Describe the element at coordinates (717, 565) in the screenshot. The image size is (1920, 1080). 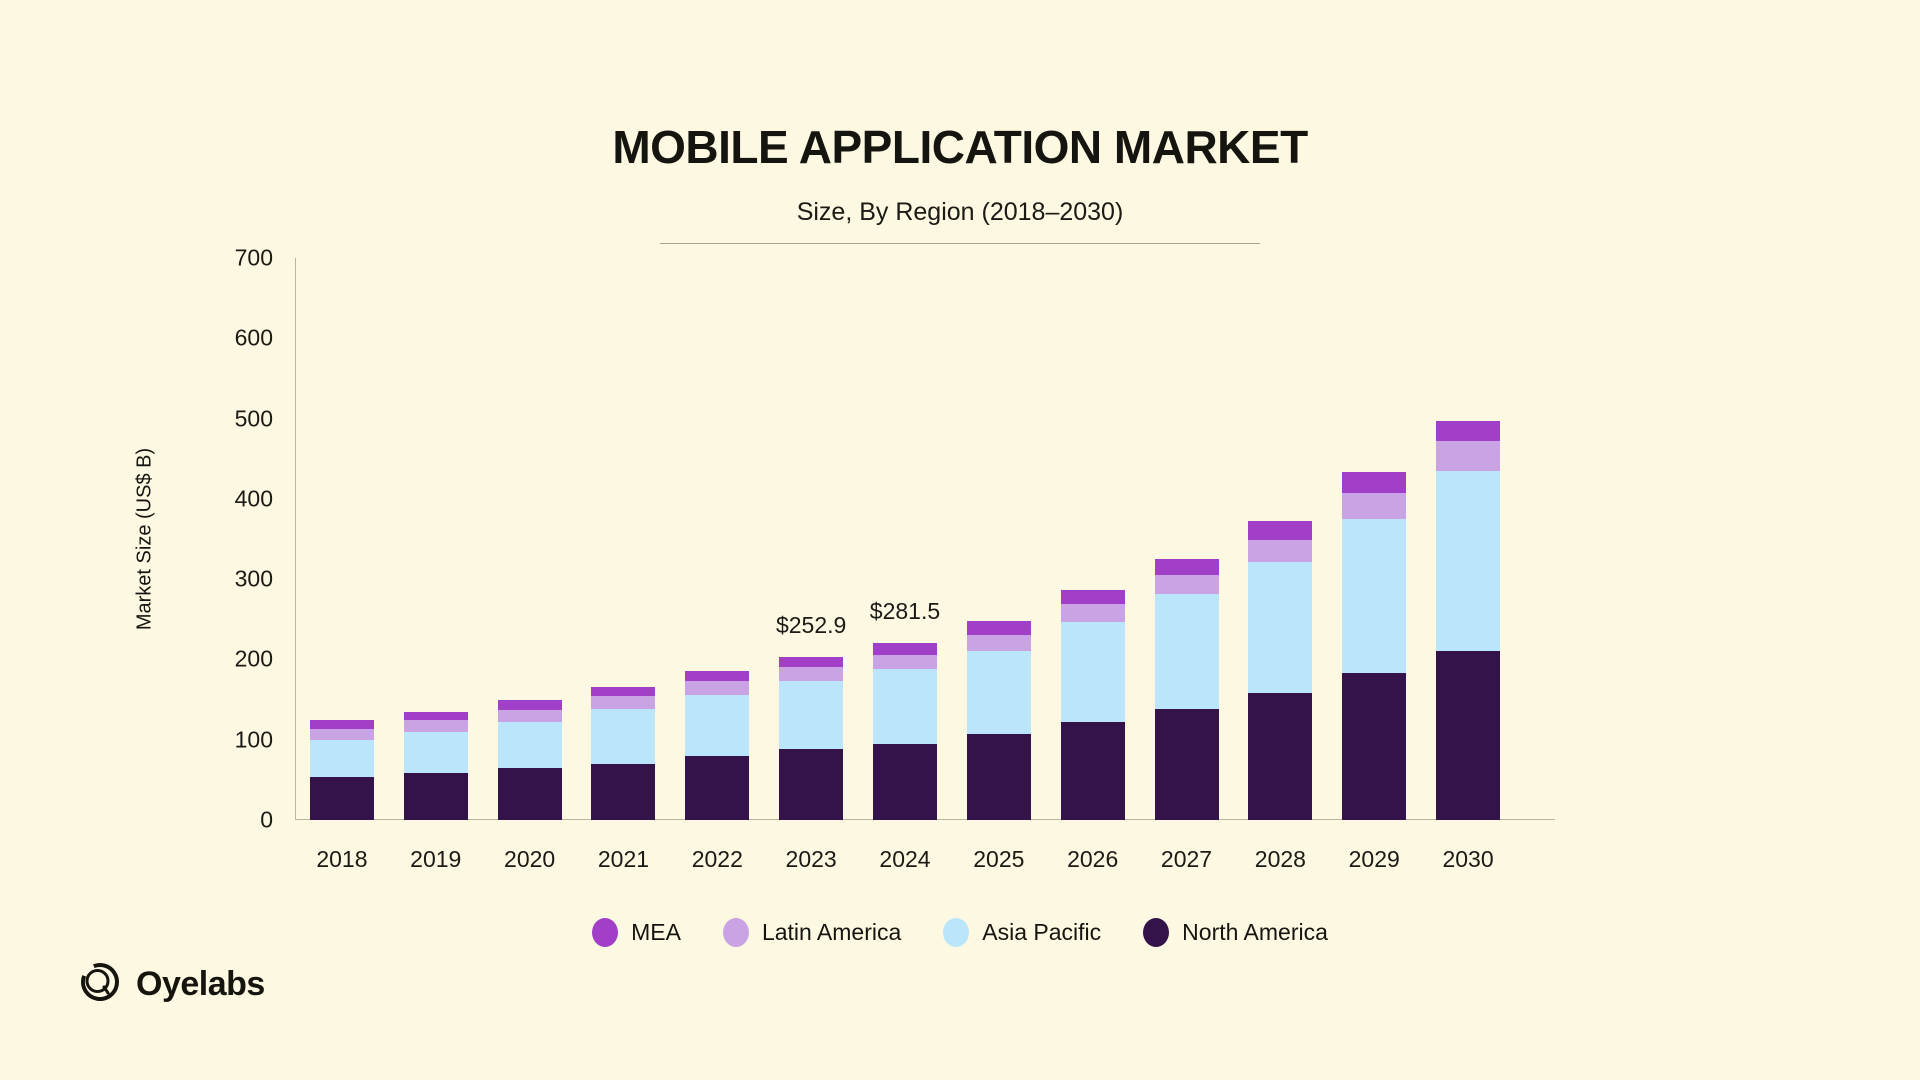
I see `bar-slot: 2022` at that location.